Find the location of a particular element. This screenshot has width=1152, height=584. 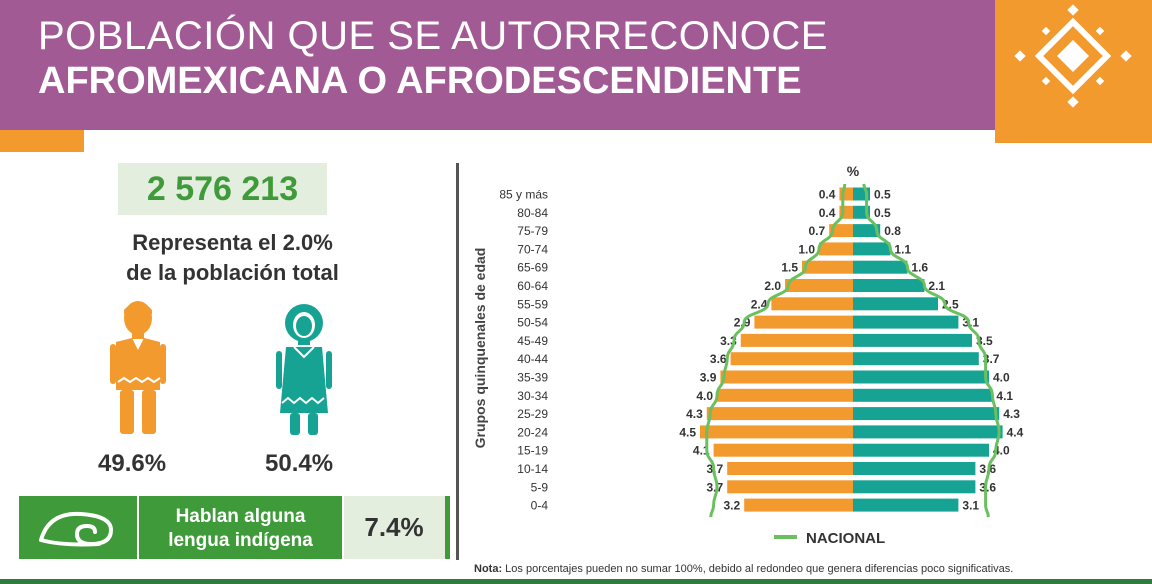

value-label-right: 0.8 is located at coordinates (892, 231).